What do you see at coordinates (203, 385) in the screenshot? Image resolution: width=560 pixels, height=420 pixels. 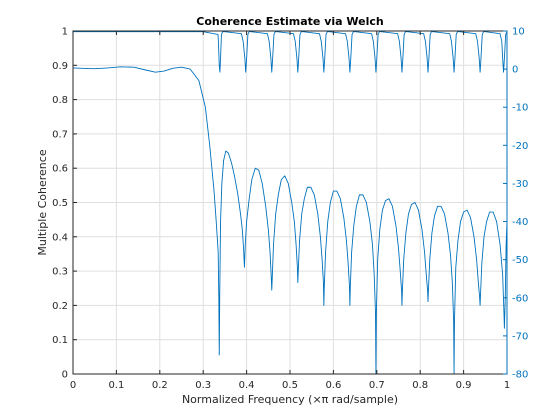 I see `x-tick-label: 0.3` at bounding box center [203, 385].